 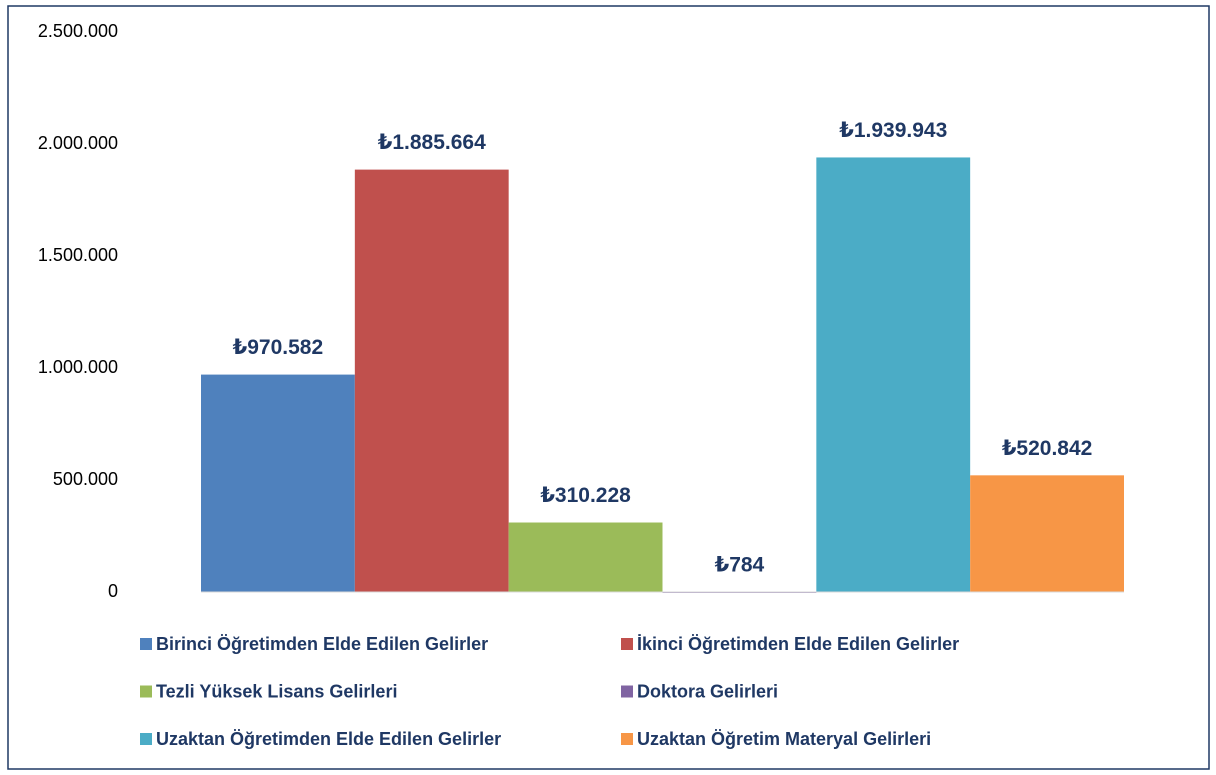 What do you see at coordinates (432, 142) in the screenshot?
I see `data-label: ₺1.885.664` at bounding box center [432, 142].